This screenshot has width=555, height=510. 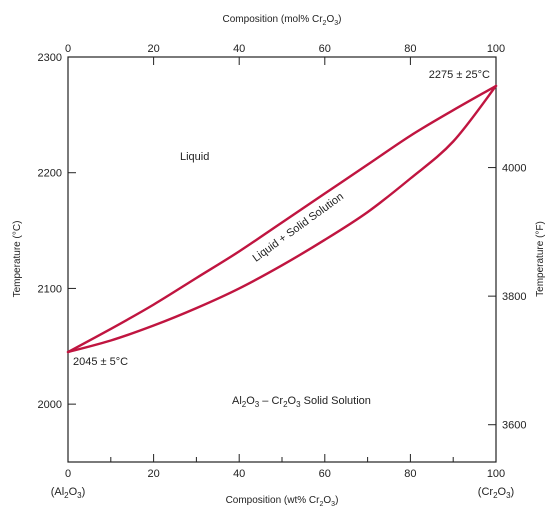 I want to click on right-tick-label: 3600, so click(x=514, y=426).